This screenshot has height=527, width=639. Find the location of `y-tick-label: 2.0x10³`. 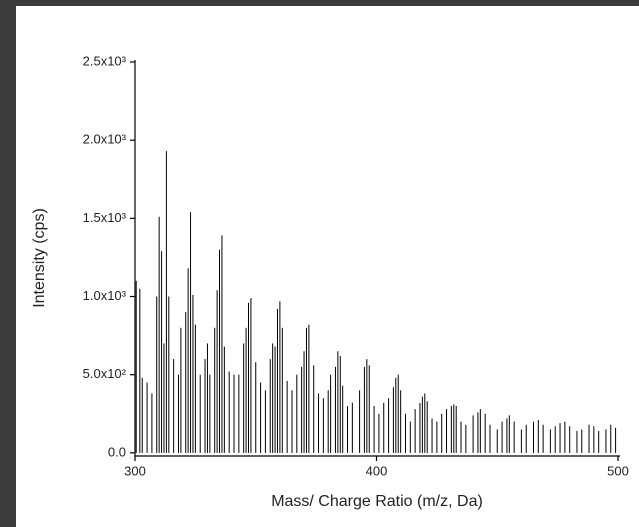

y-tick-label: 2.0x10³ is located at coordinates (105, 139).